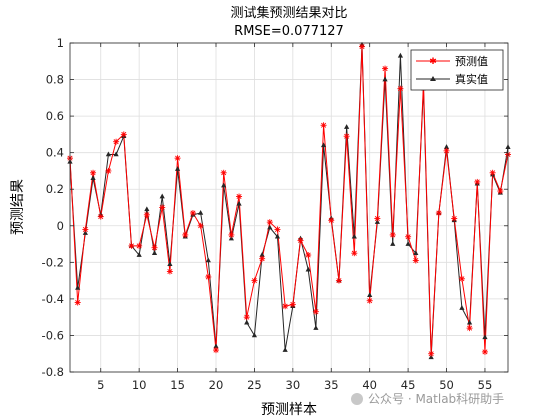 This screenshot has width=560, height=420. Describe the element at coordinates (293, 385) in the screenshot. I see `x-tick-label: 30` at that location.